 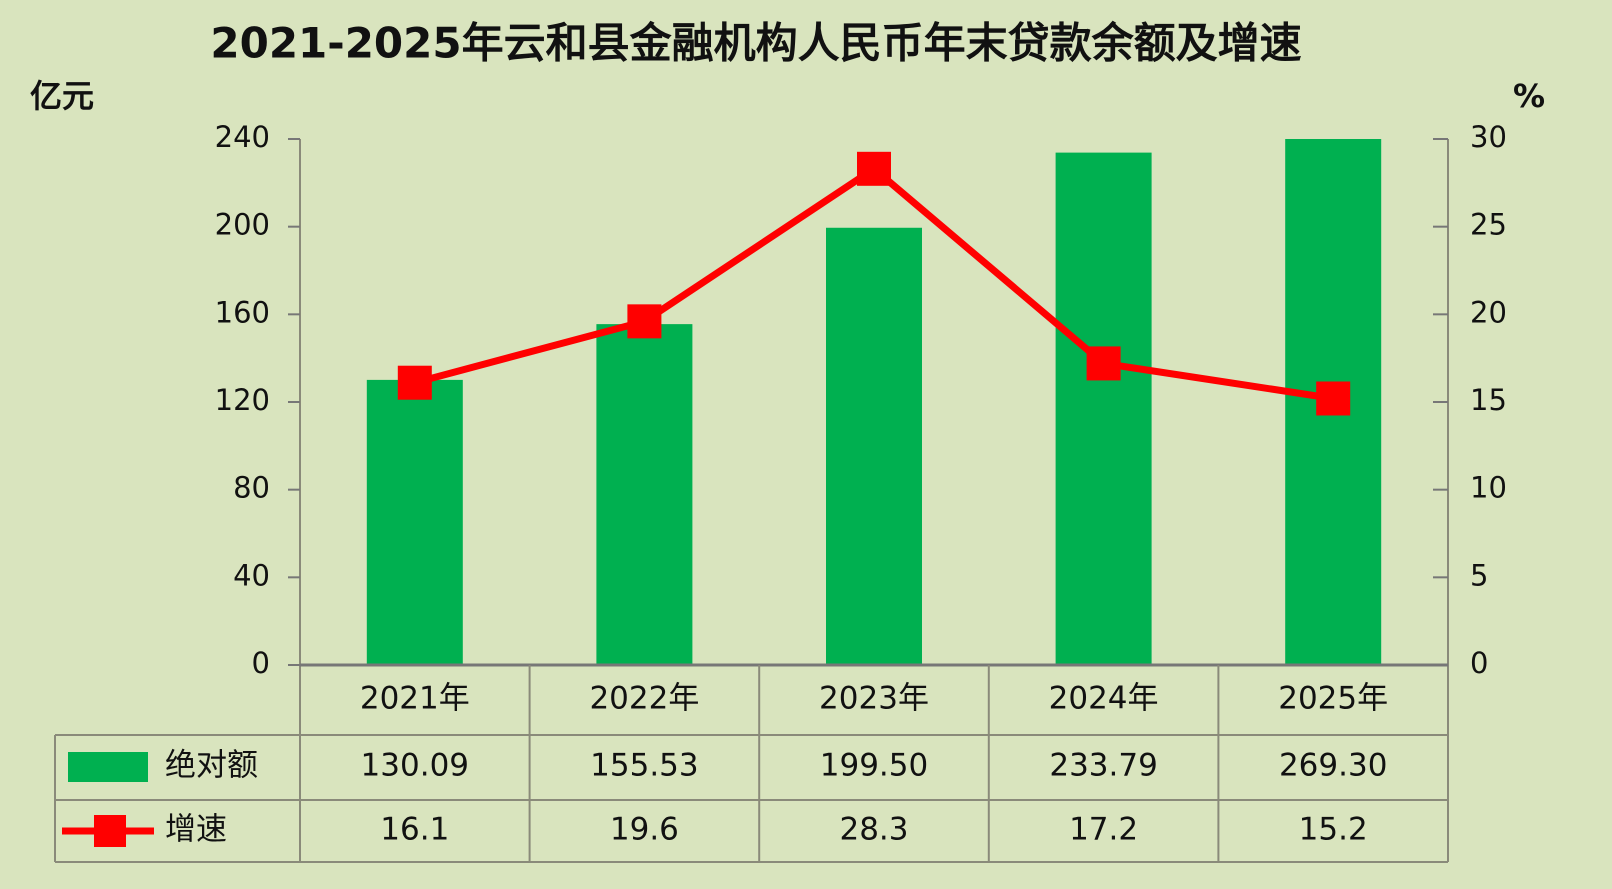 I want to click on y-tick-label: 120, so click(x=242, y=400).